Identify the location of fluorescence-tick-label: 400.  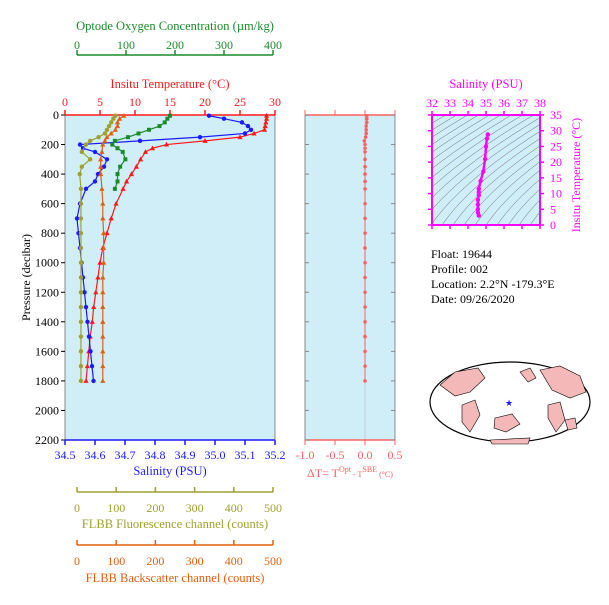
(234, 508).